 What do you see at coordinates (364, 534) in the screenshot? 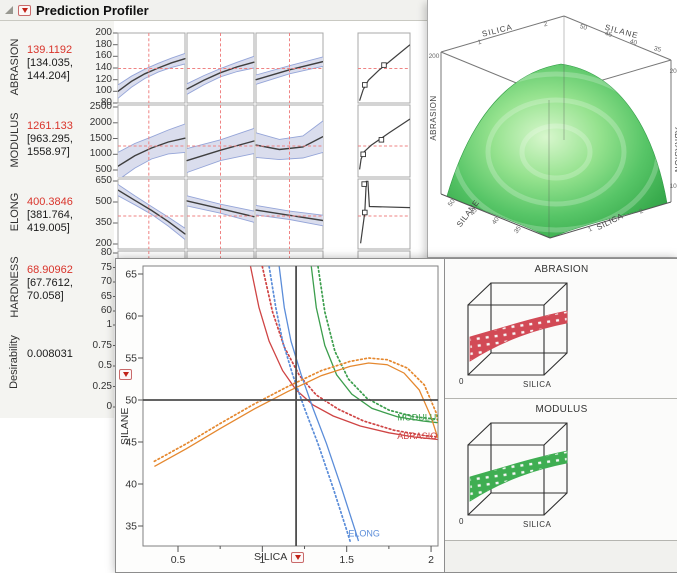
I see `curve-label-elong: ELONG` at bounding box center [364, 534].